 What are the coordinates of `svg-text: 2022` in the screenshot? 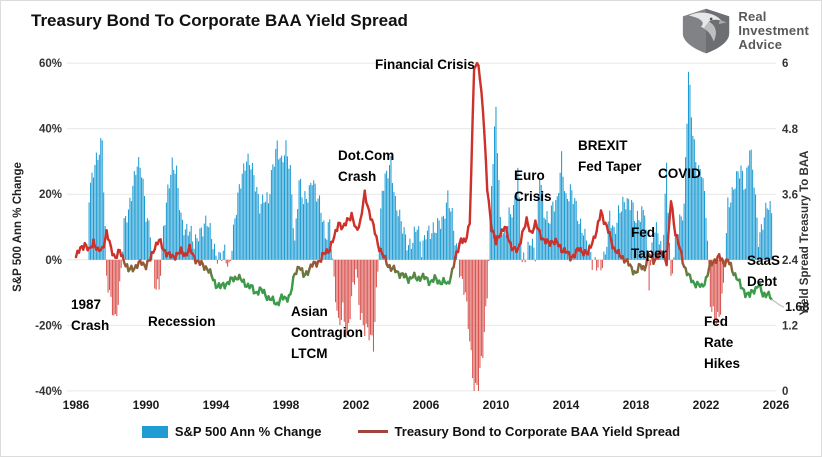 It's located at (706, 405).